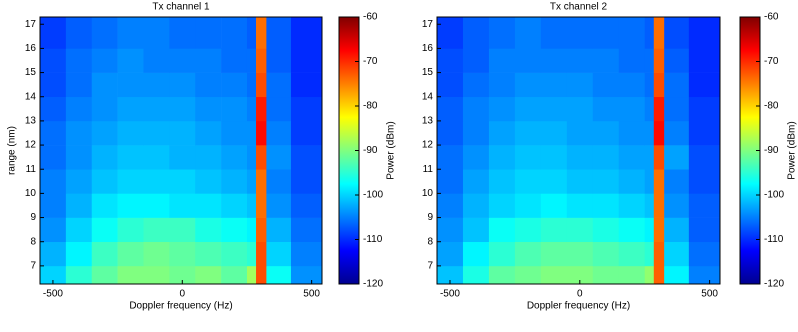 This screenshot has height=332, width=798. Describe the element at coordinates (580, 294) in the screenshot. I see `x-tick-label: 0` at that location.